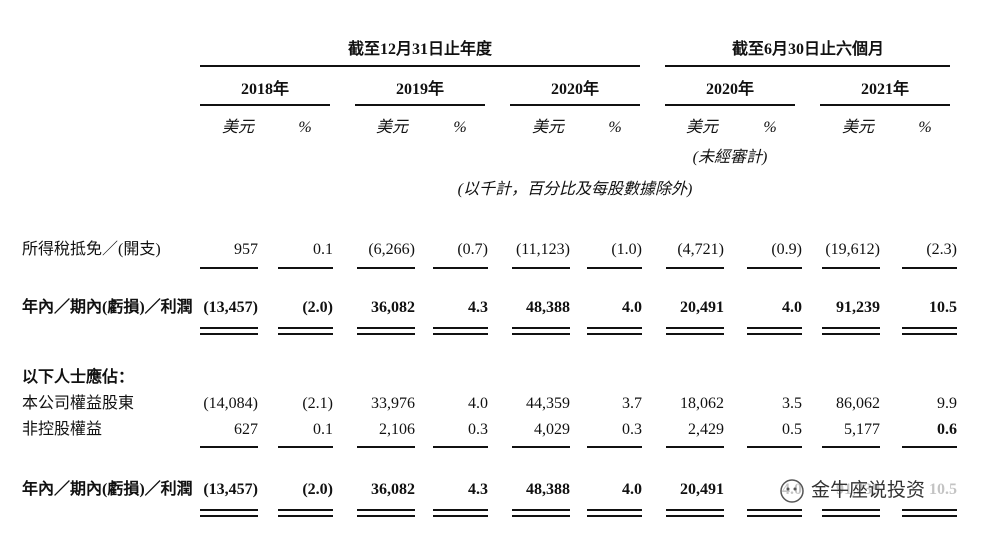 Image resolution: width=985 pixels, height=533 pixels. I want to click on cell: 4,029, so click(552, 429).